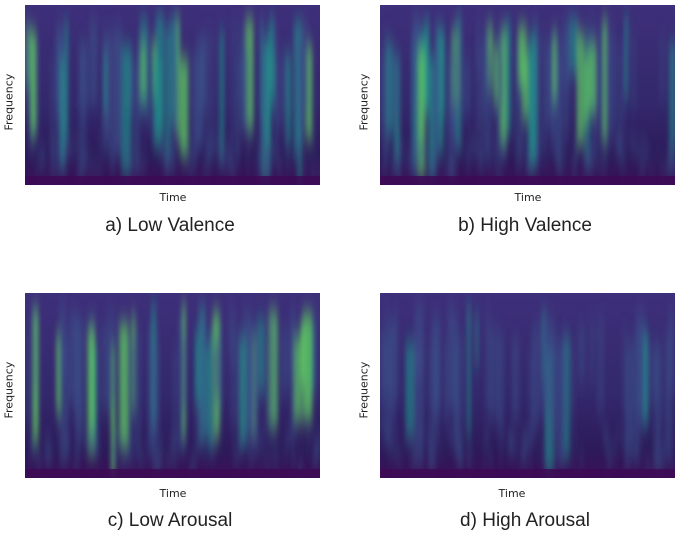 The height and width of the screenshot is (537, 685). I want to click on x-axis-label: Time, so click(173, 197).